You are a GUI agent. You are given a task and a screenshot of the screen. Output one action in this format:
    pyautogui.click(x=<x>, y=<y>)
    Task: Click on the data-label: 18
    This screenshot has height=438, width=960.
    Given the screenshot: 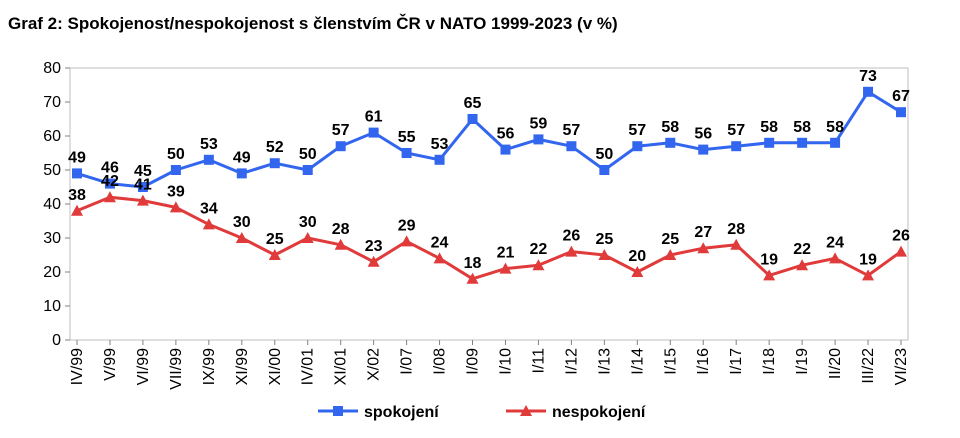 What is the action you would take?
    pyautogui.click(x=473, y=263)
    